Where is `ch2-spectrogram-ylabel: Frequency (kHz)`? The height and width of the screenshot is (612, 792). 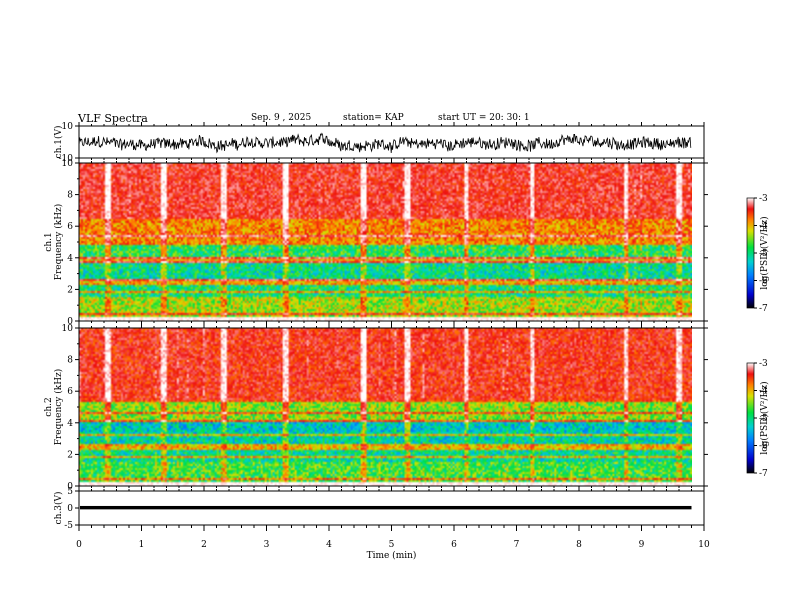 ch2-spectrogram-ylabel: Frequency (kHz) is located at coordinates (58, 407).